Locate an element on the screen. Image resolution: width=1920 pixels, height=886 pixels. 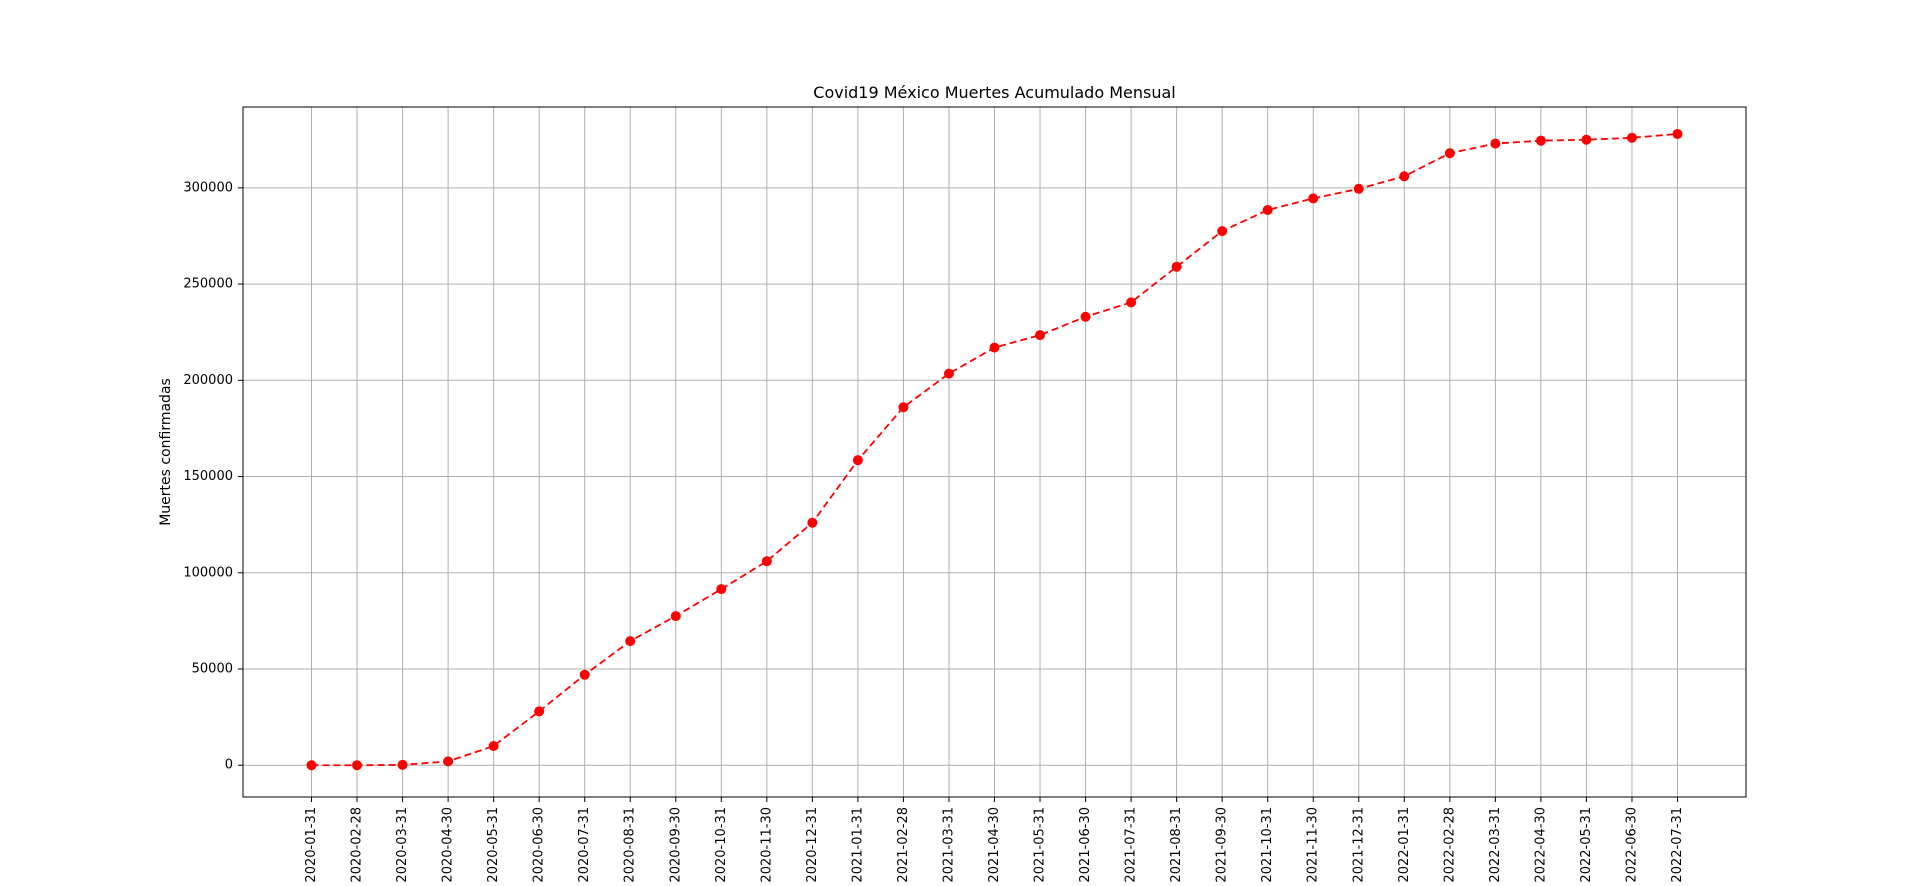
x-tick-label: 2020-06-30 is located at coordinates (539, 845).